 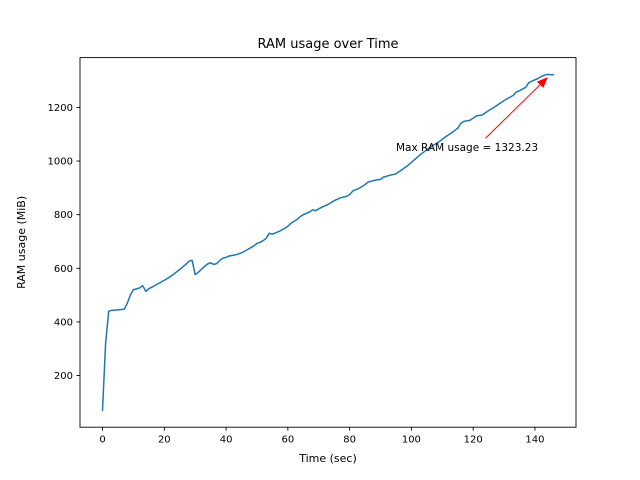 What do you see at coordinates (513, 111) in the screenshot?
I see `annotation-arrow-line` at bounding box center [513, 111].